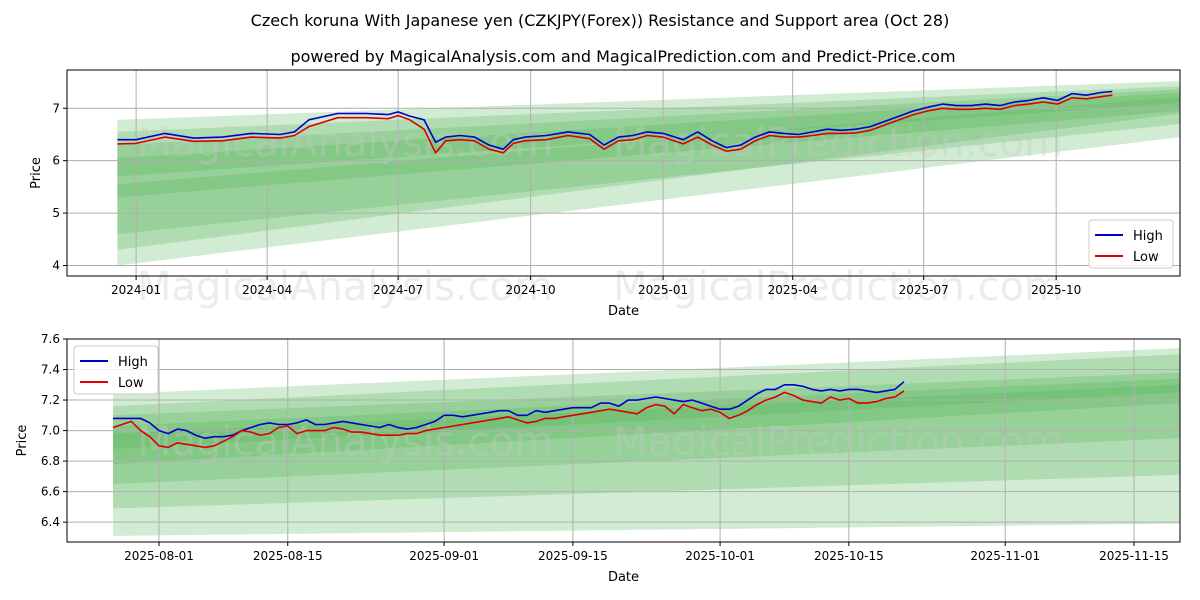 The image size is (1200, 600). What do you see at coordinates (50, 522) in the screenshot?
I see `y-tick-label: 6.4` at bounding box center [50, 522].